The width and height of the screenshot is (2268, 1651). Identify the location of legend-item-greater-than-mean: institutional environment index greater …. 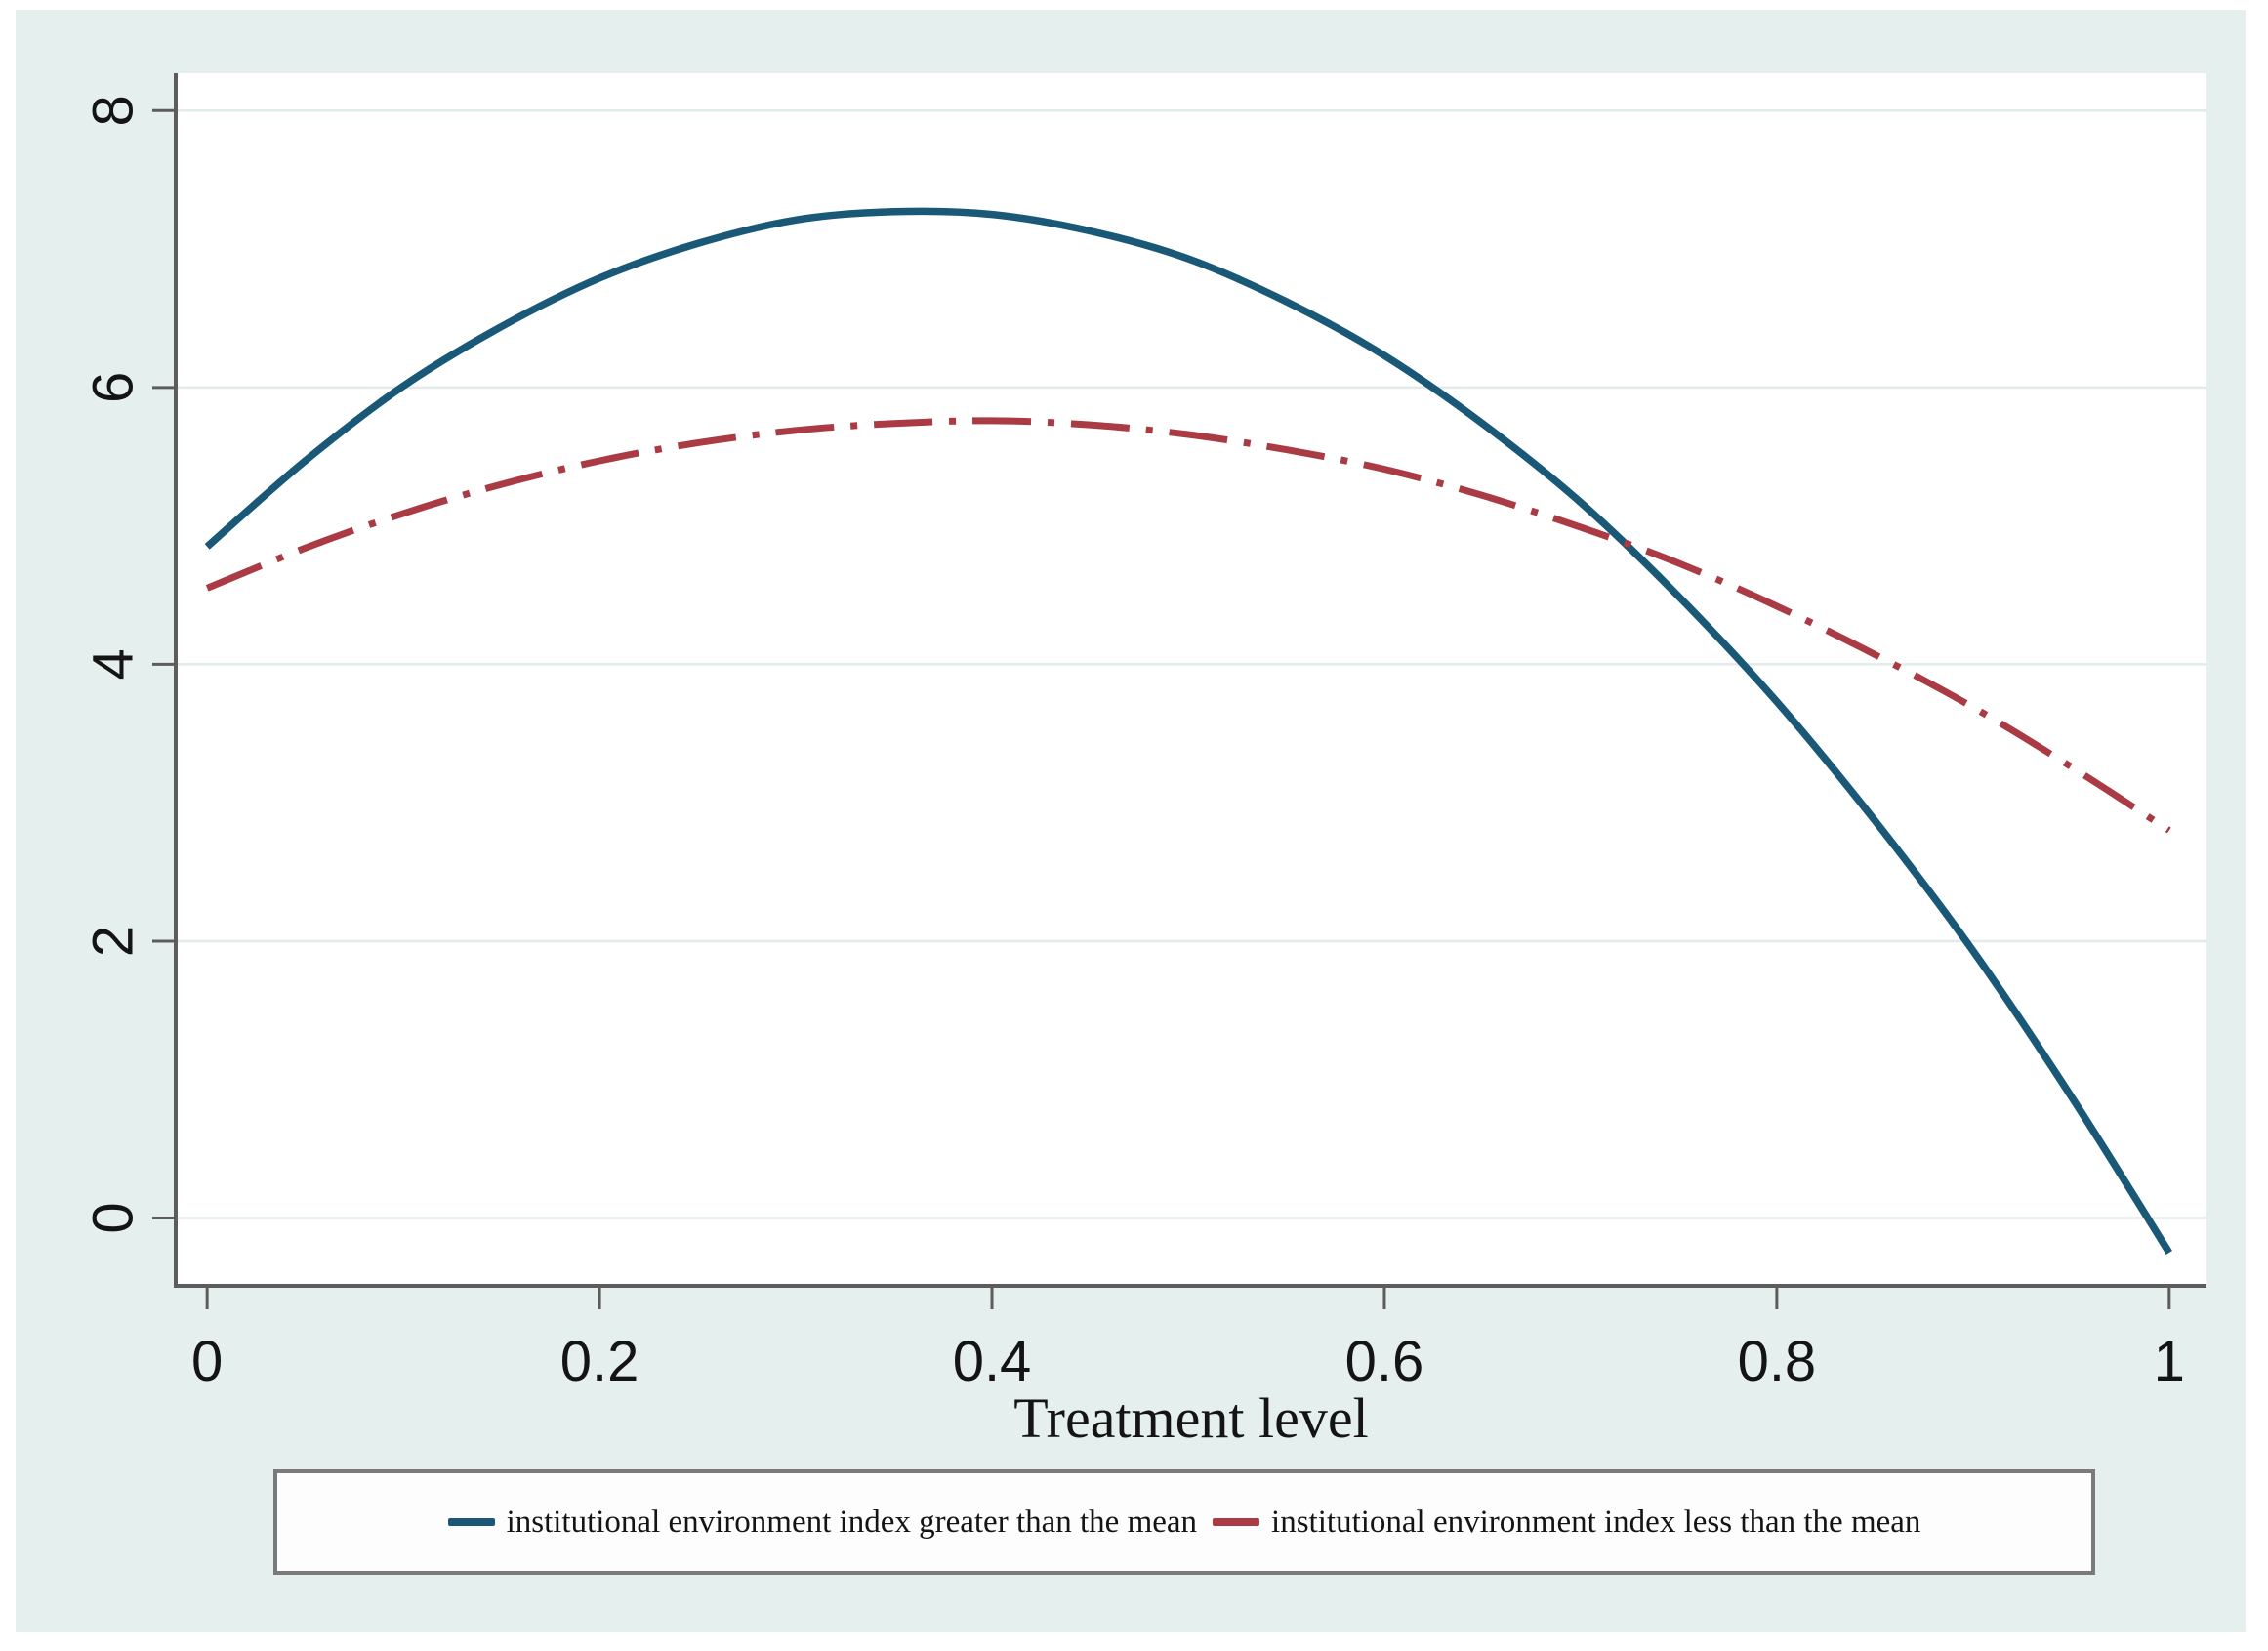
(823, 1522).